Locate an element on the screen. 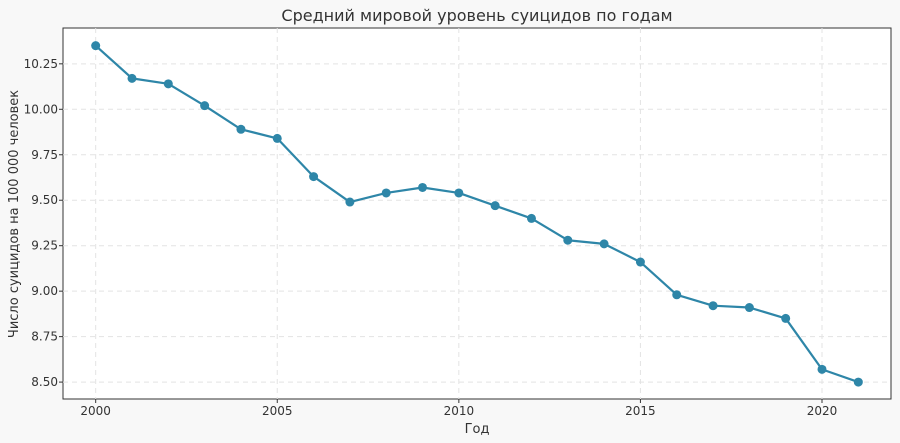 The width and height of the screenshot is (900, 443). y-tick-label: 9.50 is located at coordinates (44, 200).